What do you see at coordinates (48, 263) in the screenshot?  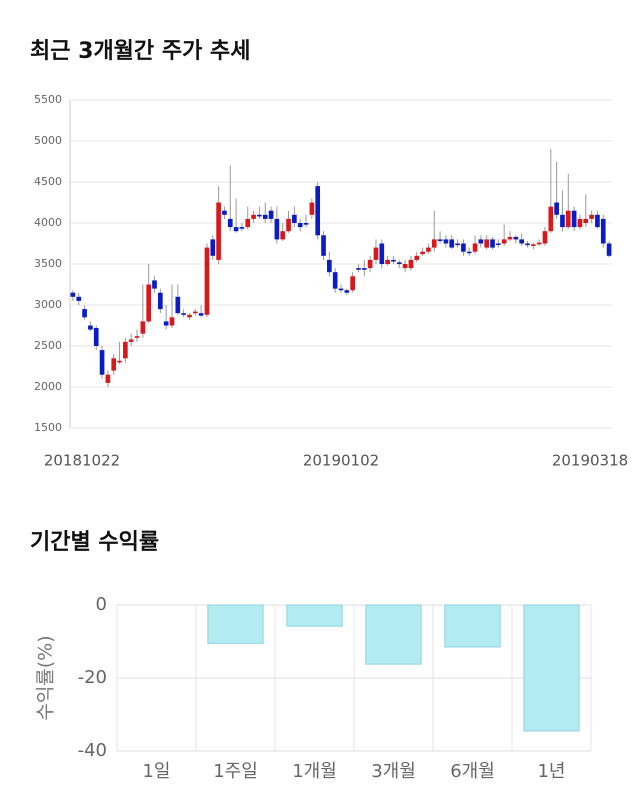 I see `y-tick-label: 3500` at bounding box center [48, 263].